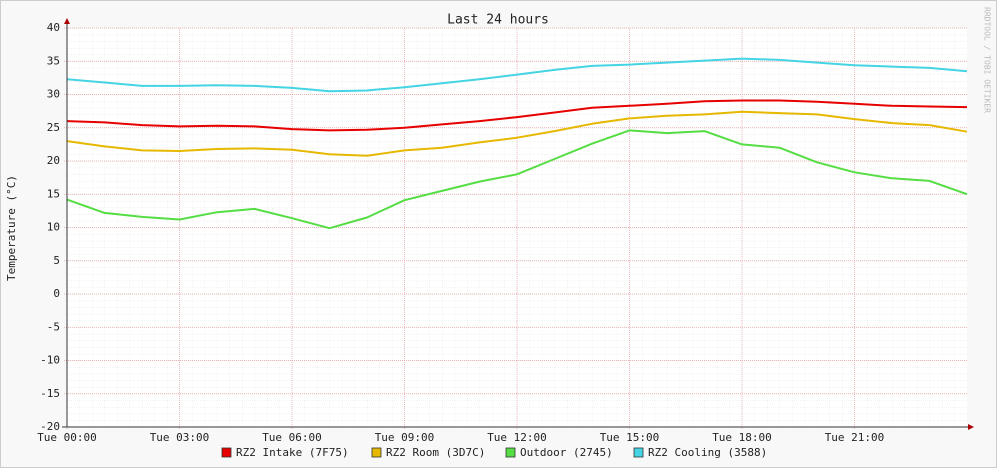 This screenshot has height=468, width=997. What do you see at coordinates (53, 127) in the screenshot?
I see `y-tick-label: 25` at bounding box center [53, 127].